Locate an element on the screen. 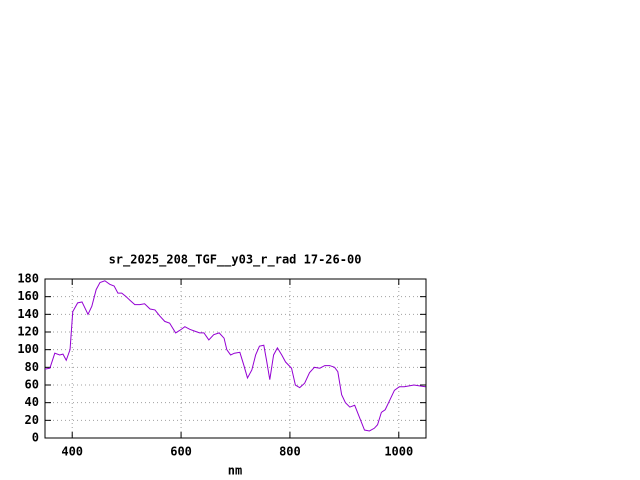 Image resolution: width=640 pixels, height=480 pixels. chart-title: sr_2025_208_TGF__y03_r_rad 17-26-00 is located at coordinates (235, 260).